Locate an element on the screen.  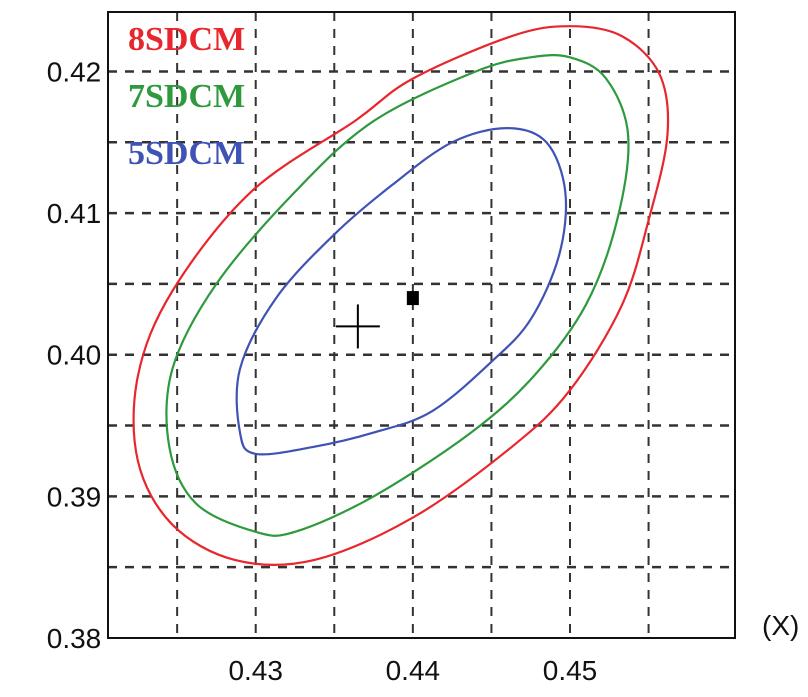
legend: 8SDCM 7SDCM 5SDCM is located at coordinates (186, 96).